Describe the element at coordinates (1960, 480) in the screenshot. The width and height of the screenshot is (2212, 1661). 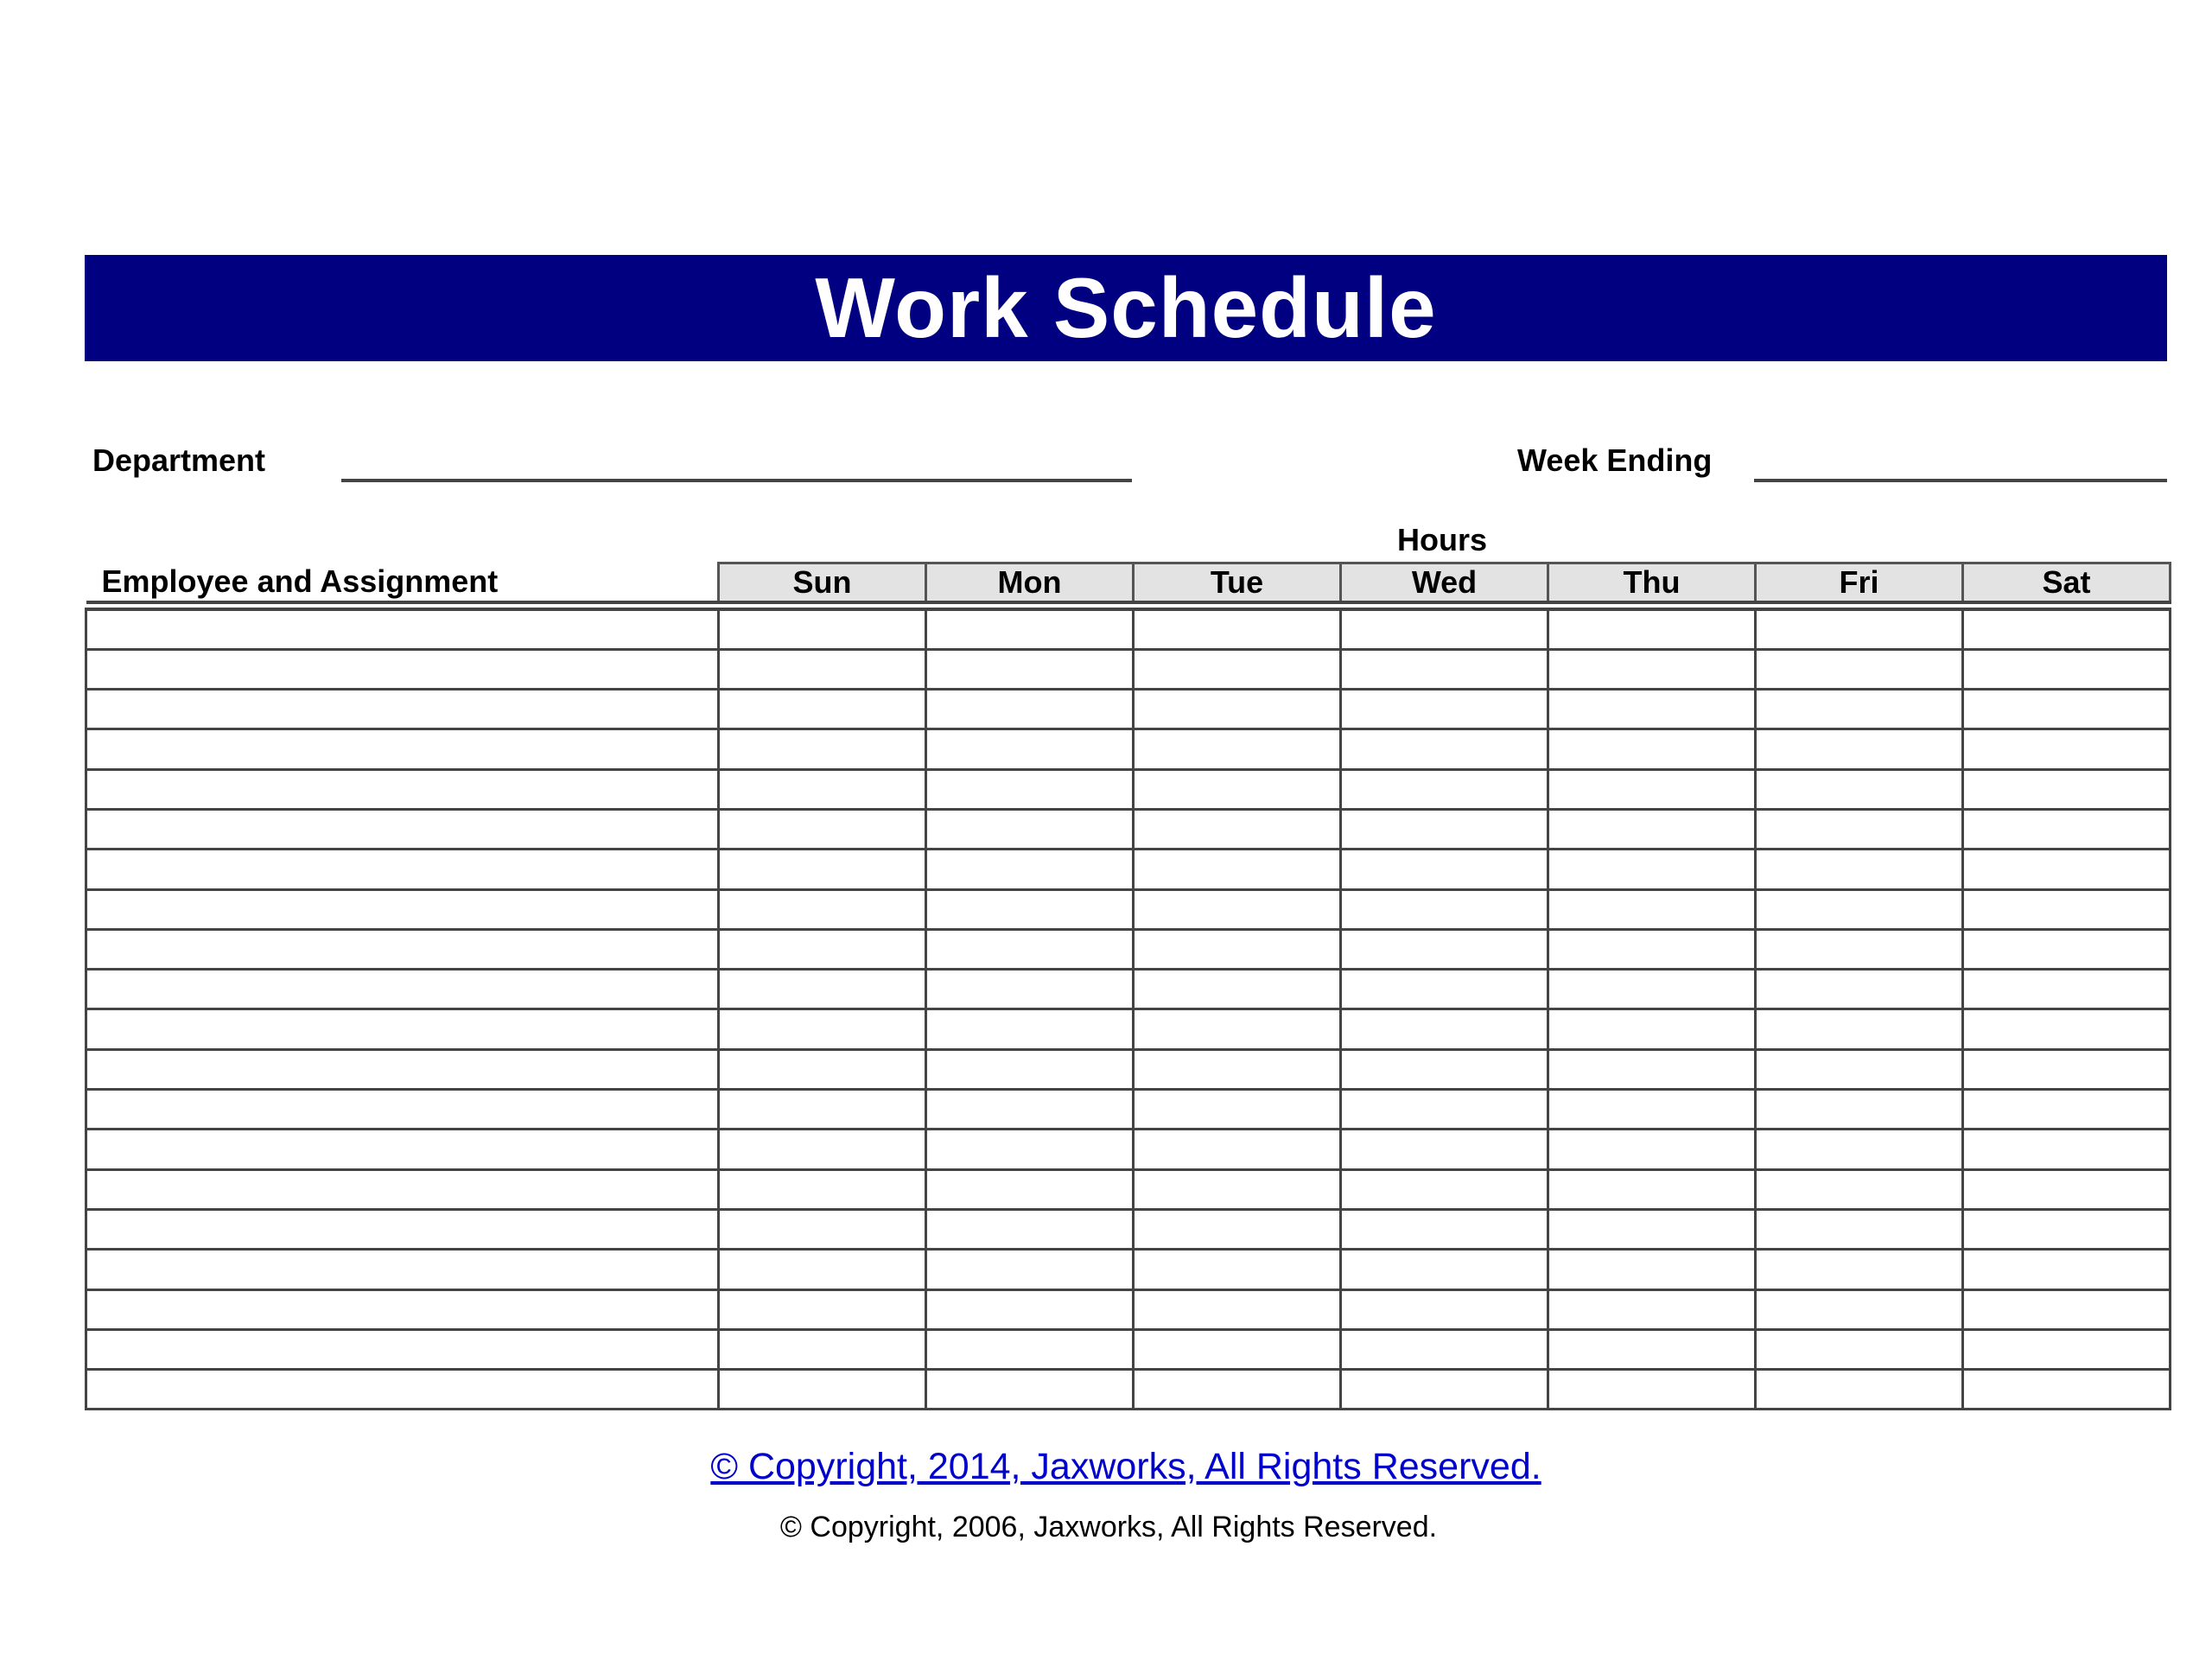
I see `week-ending-field` at that location.